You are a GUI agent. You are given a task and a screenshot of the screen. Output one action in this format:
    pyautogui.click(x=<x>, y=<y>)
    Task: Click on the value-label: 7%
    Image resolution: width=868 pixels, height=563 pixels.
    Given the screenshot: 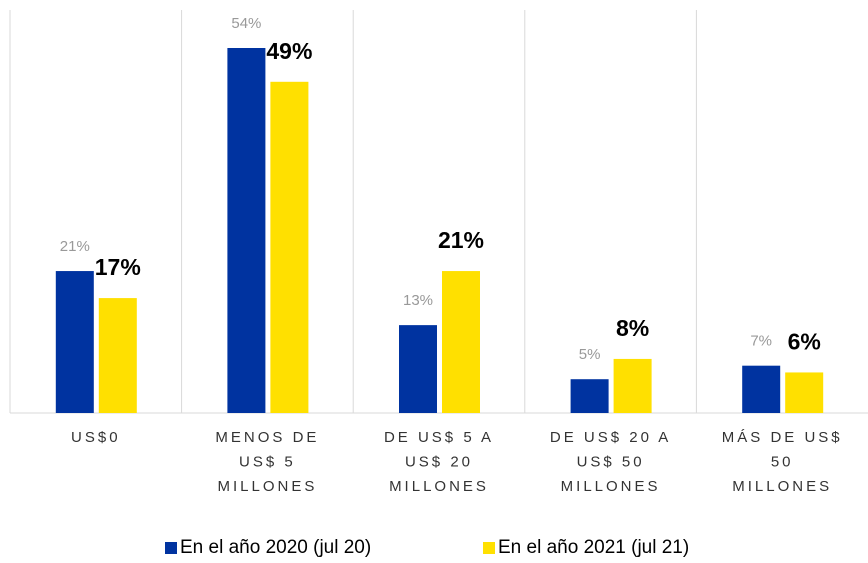 What is the action you would take?
    pyautogui.click(x=761, y=341)
    